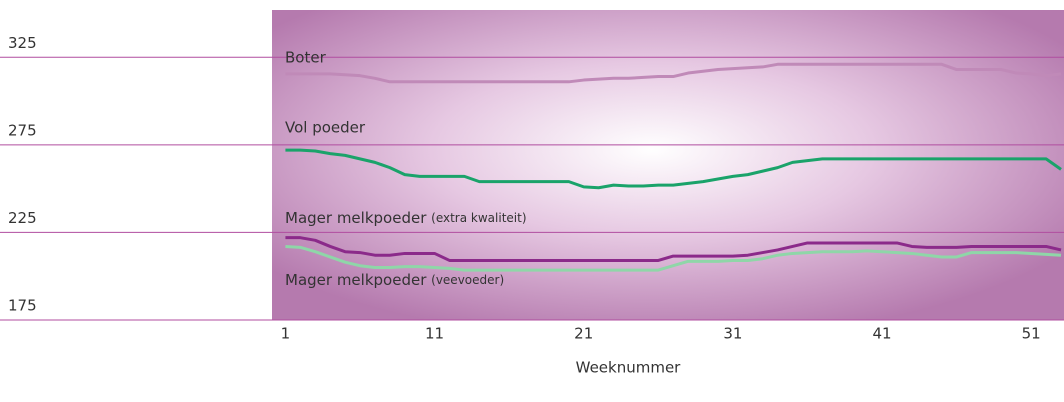 The image size is (1064, 402). Describe the element at coordinates (434, 334) in the screenshot. I see `x-tick-label: 11` at that location.